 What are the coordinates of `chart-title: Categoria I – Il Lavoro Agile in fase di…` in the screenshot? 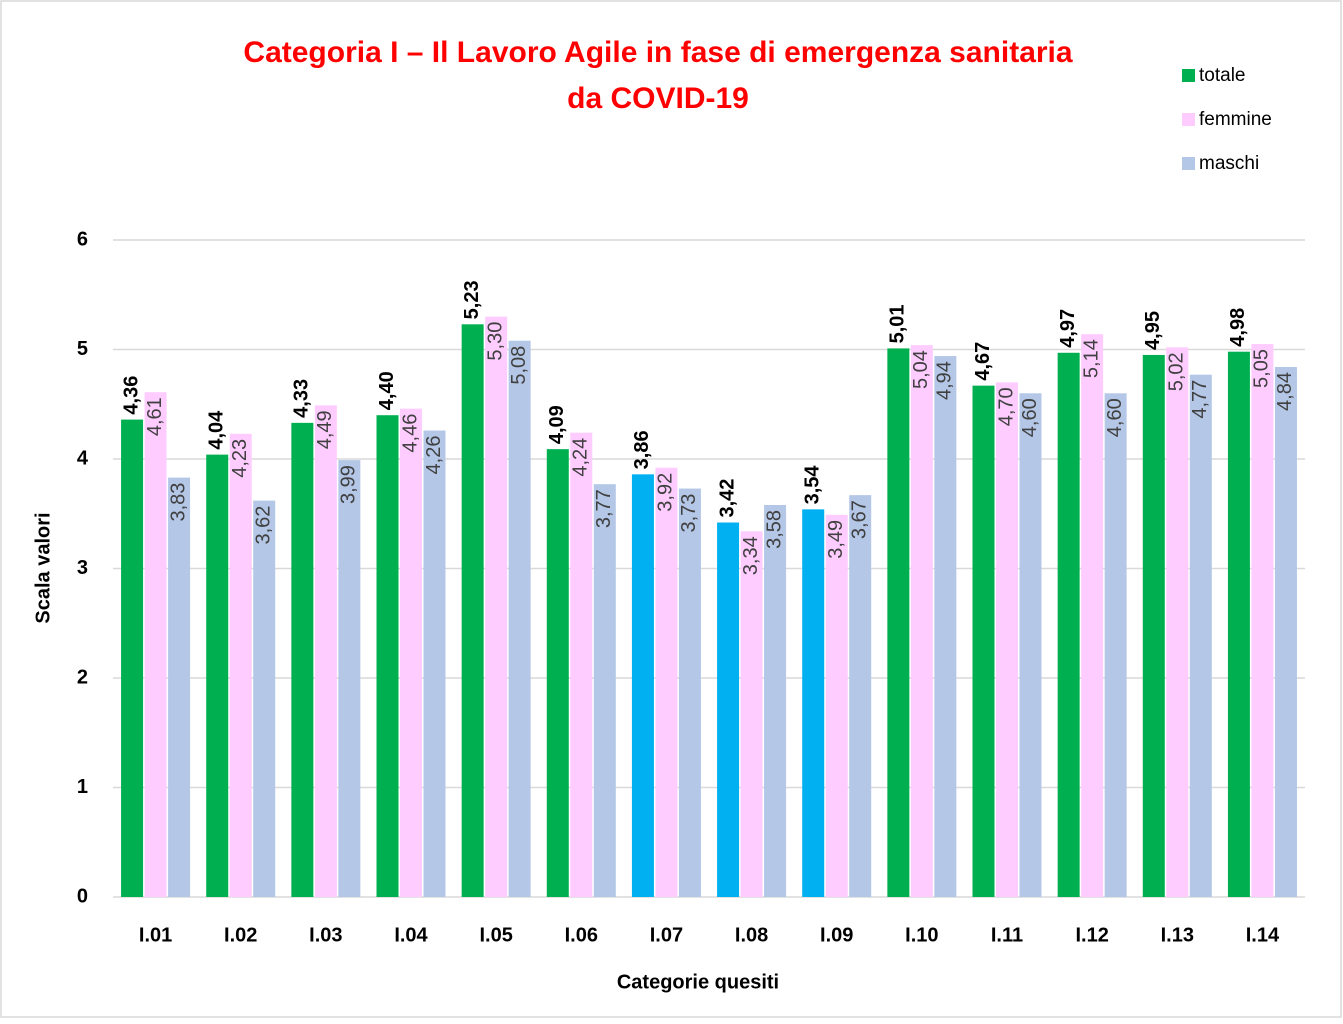 It's located at (657, 52).